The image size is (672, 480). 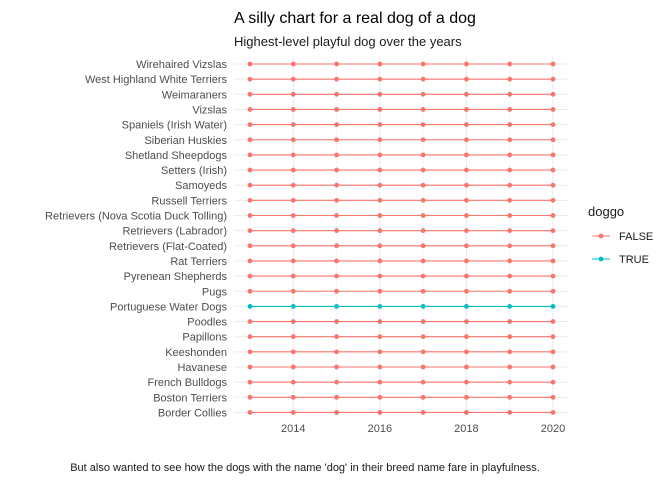 I want to click on y-tick-label: Rat Terriers, so click(x=198, y=262).